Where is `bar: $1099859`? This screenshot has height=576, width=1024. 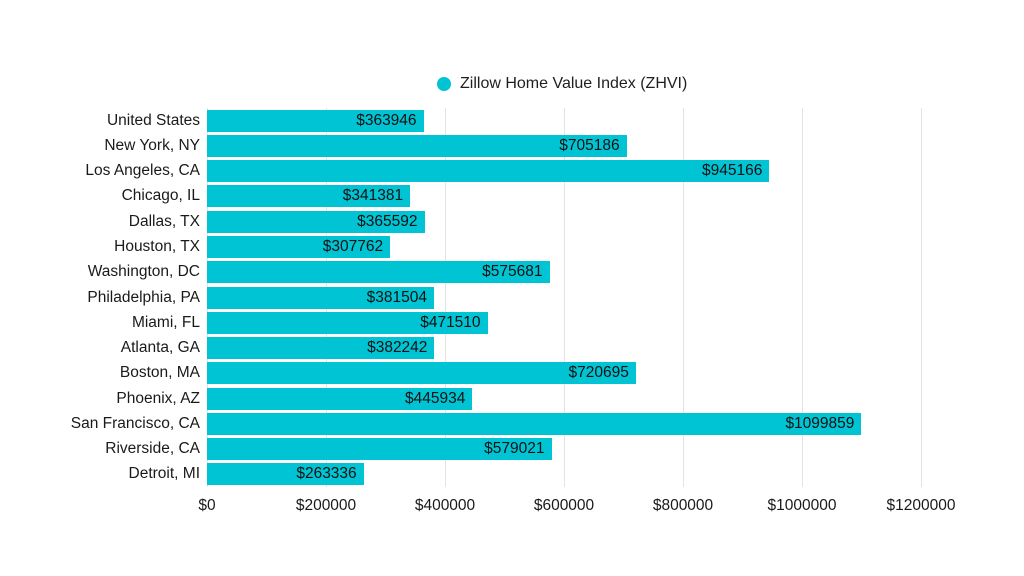 bar: $1099859 is located at coordinates (534, 423).